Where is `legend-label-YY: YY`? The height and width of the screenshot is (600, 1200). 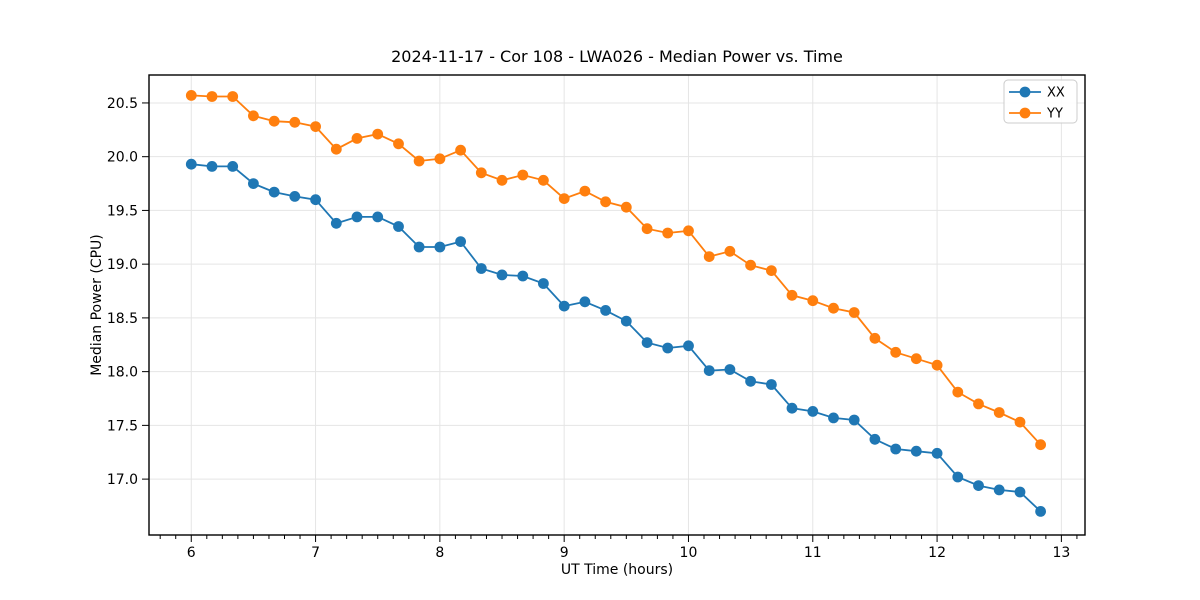 legend-label-YY: YY is located at coordinates (1054, 114).